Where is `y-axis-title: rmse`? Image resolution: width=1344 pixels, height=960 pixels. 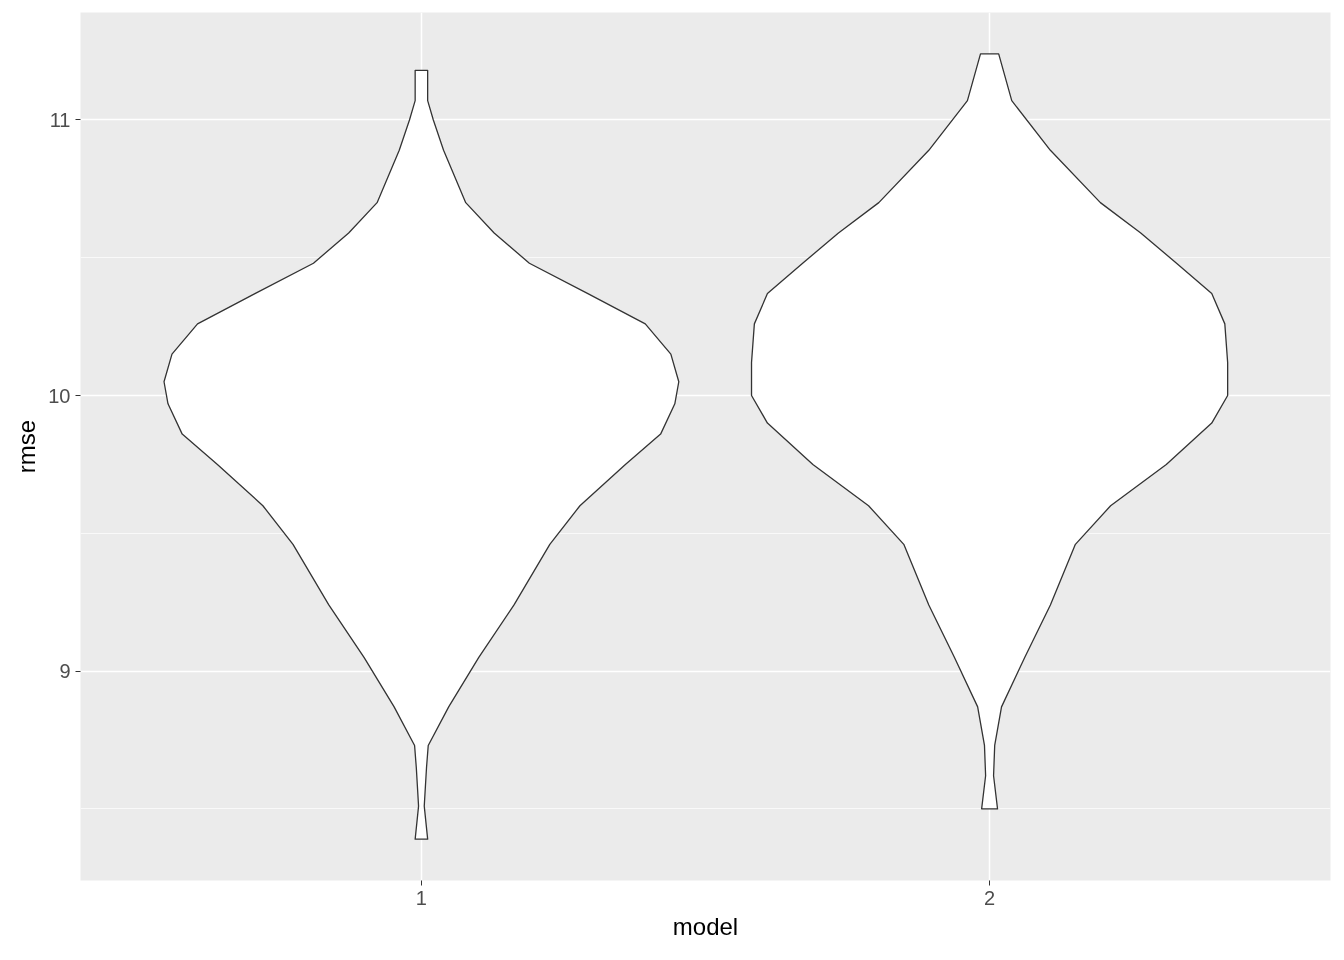
y-axis-title: rmse is located at coordinates (27, 446).